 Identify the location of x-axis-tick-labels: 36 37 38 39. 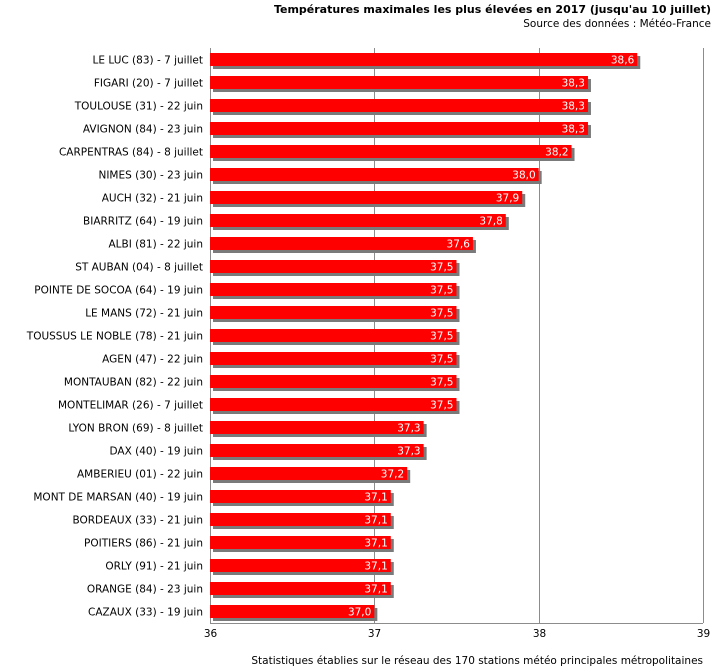
(457, 634).